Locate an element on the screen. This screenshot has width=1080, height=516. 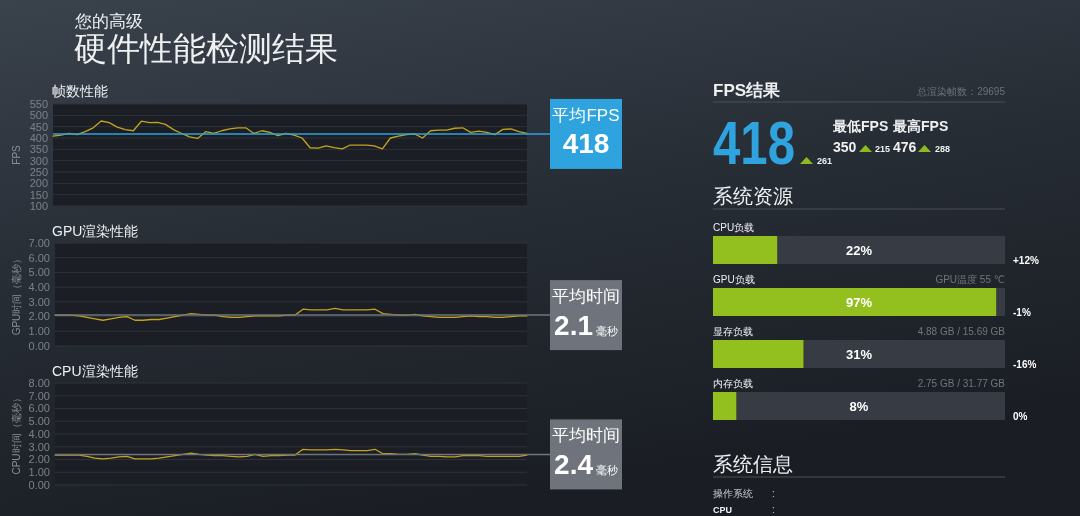
chart-title: GPU渲染性能 is located at coordinates (95, 231).